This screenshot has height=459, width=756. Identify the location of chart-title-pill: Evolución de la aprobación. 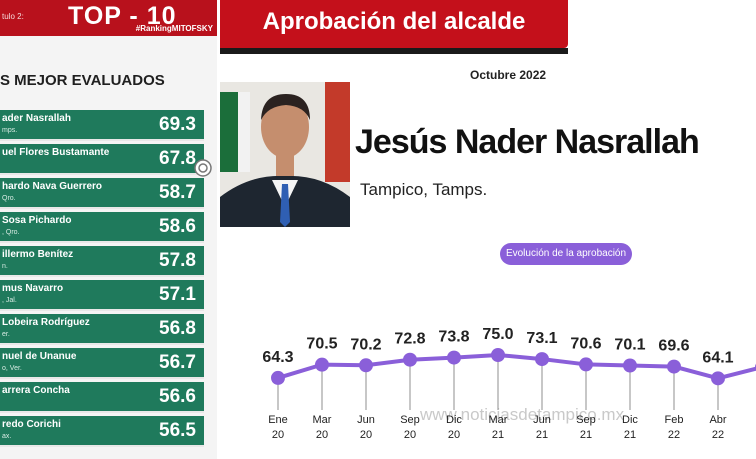
(566, 254).